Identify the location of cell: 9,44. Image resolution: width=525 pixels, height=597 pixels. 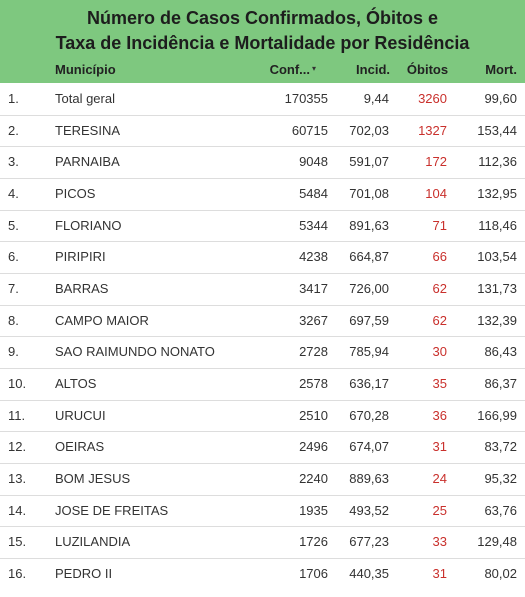
(376, 98).